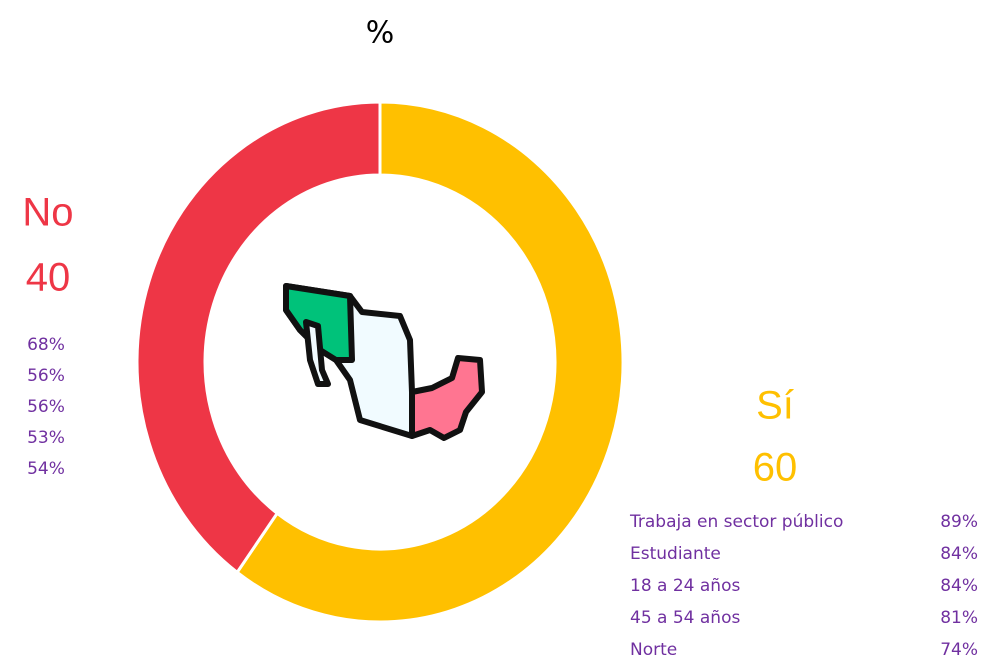 This screenshot has width=999, height=671. Describe the element at coordinates (46, 438) in the screenshot. I see `breakdown-value: 53%` at that location.